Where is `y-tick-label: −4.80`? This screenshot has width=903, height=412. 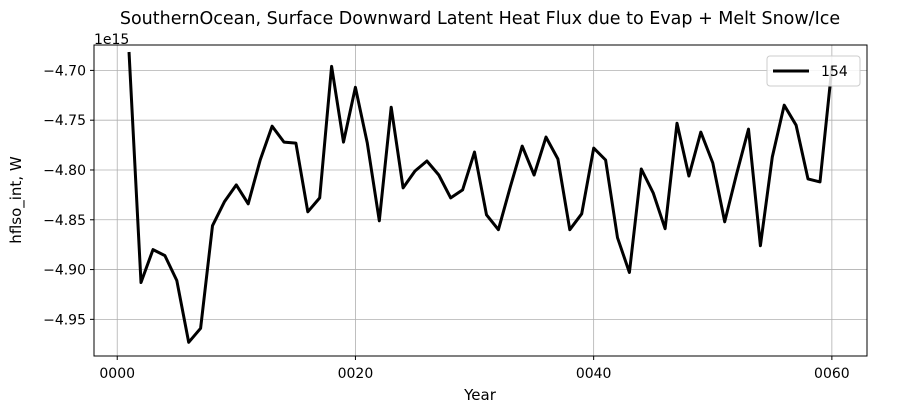 y-tick-label: −4.80 is located at coordinates (64, 171).